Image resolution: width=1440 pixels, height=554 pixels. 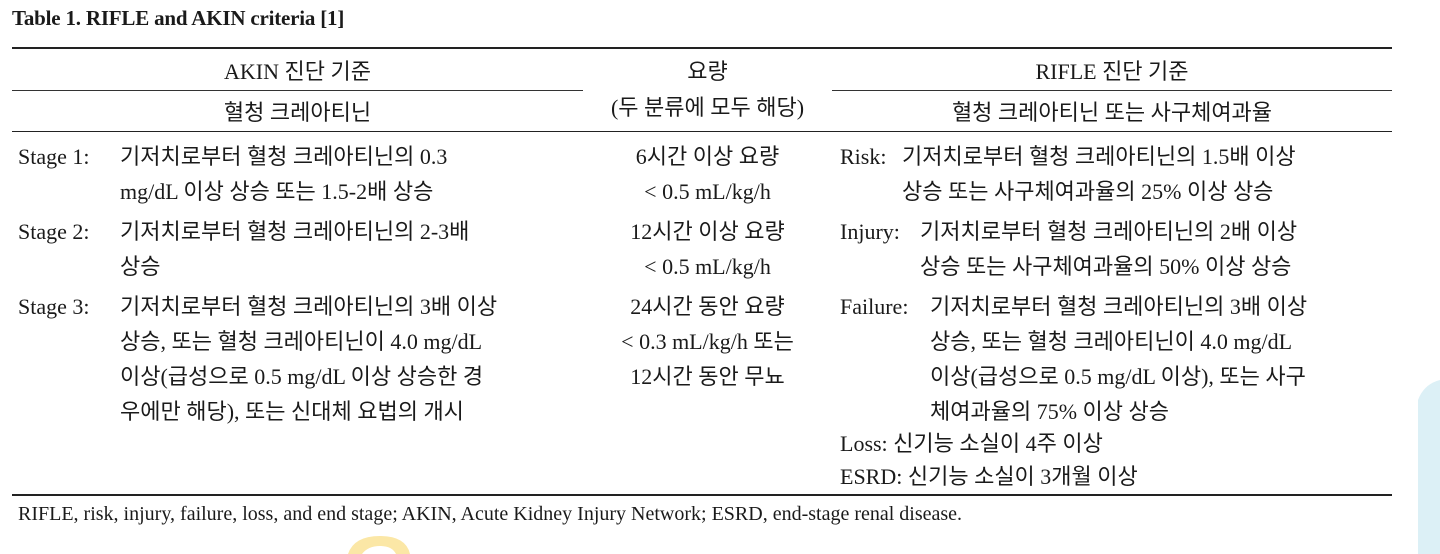 I want to click on top-rule, so click(x=702, y=48).